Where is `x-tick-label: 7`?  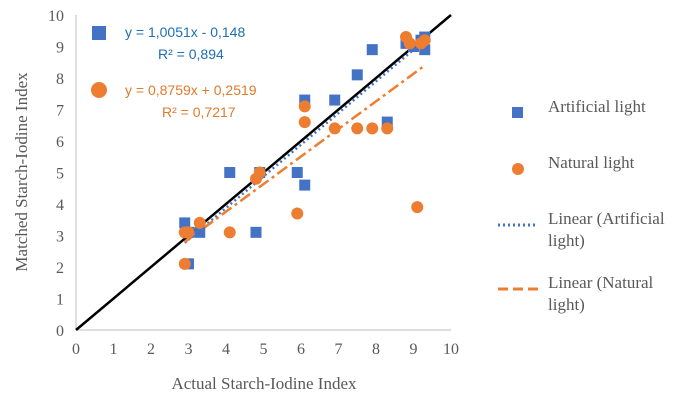
x-tick-label: 7 is located at coordinates (339, 349).